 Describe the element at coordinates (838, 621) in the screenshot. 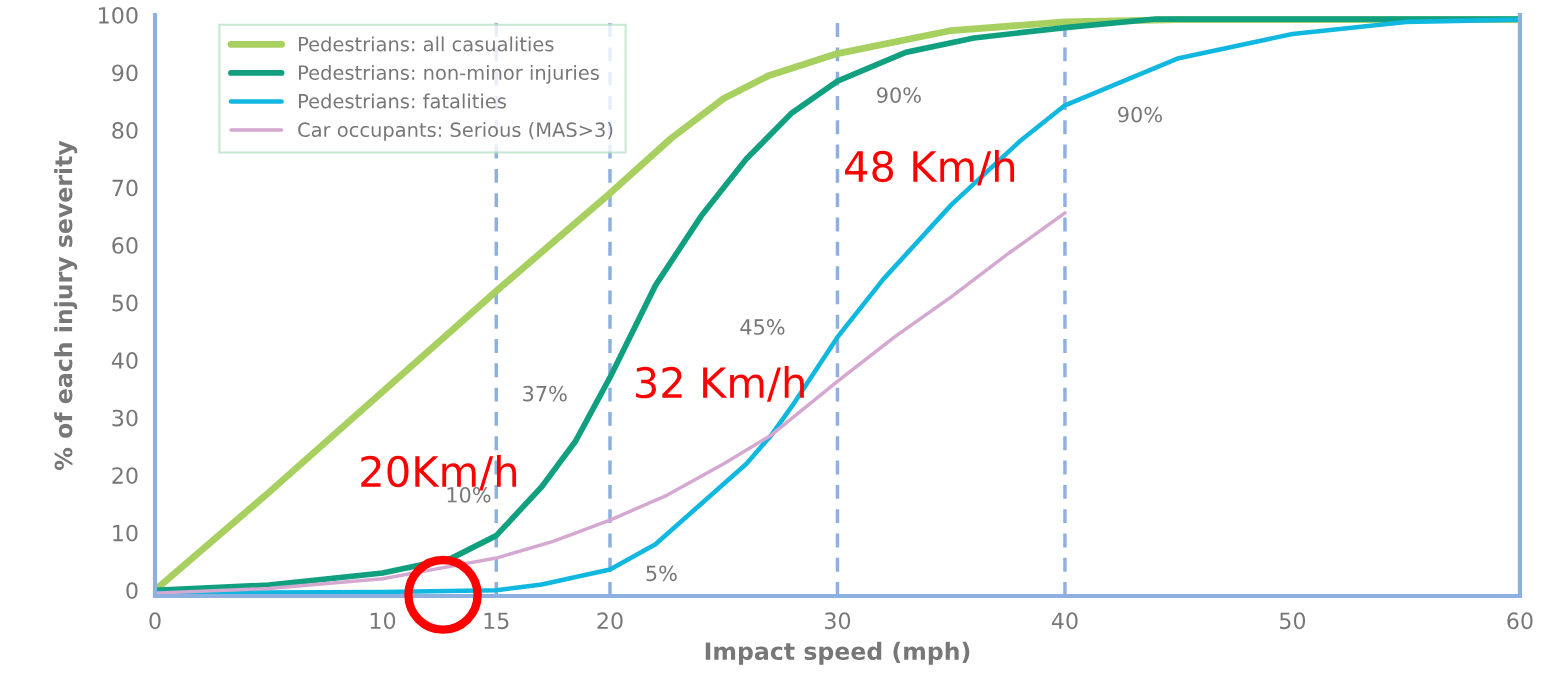

I see `x-tick-label: 30` at that location.